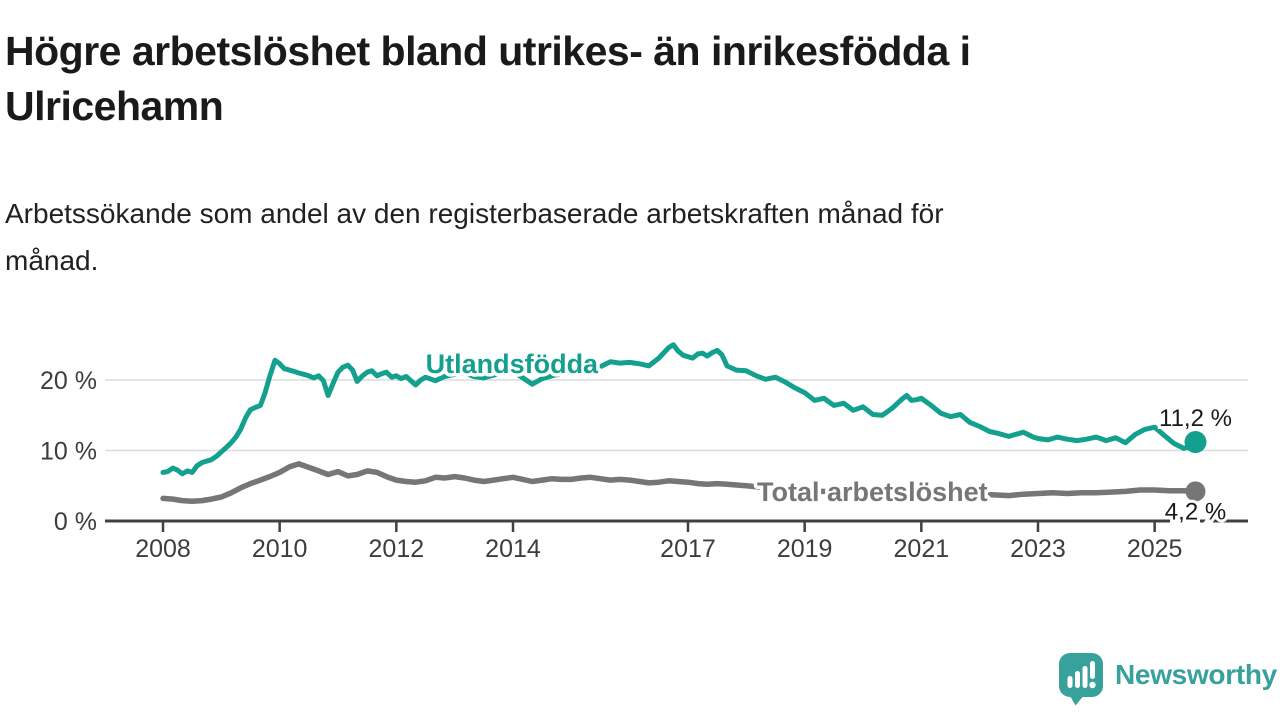  Describe the element at coordinates (1195, 511) in the screenshot. I see `end-value-label-total: 4,2 %` at that location.